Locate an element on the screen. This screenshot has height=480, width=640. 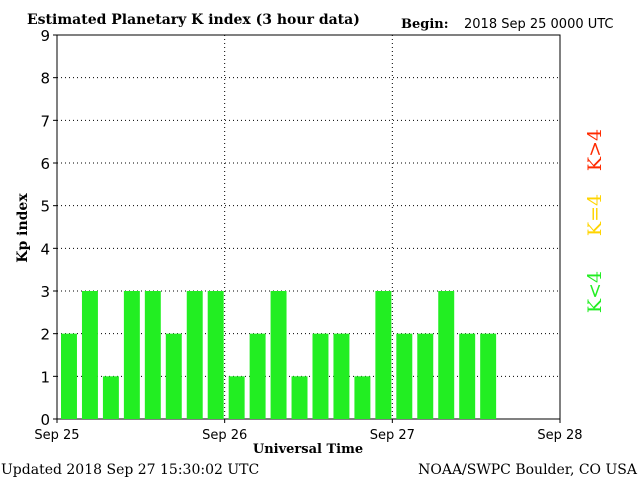
y-tick-label: 4 is located at coordinates (45, 249).